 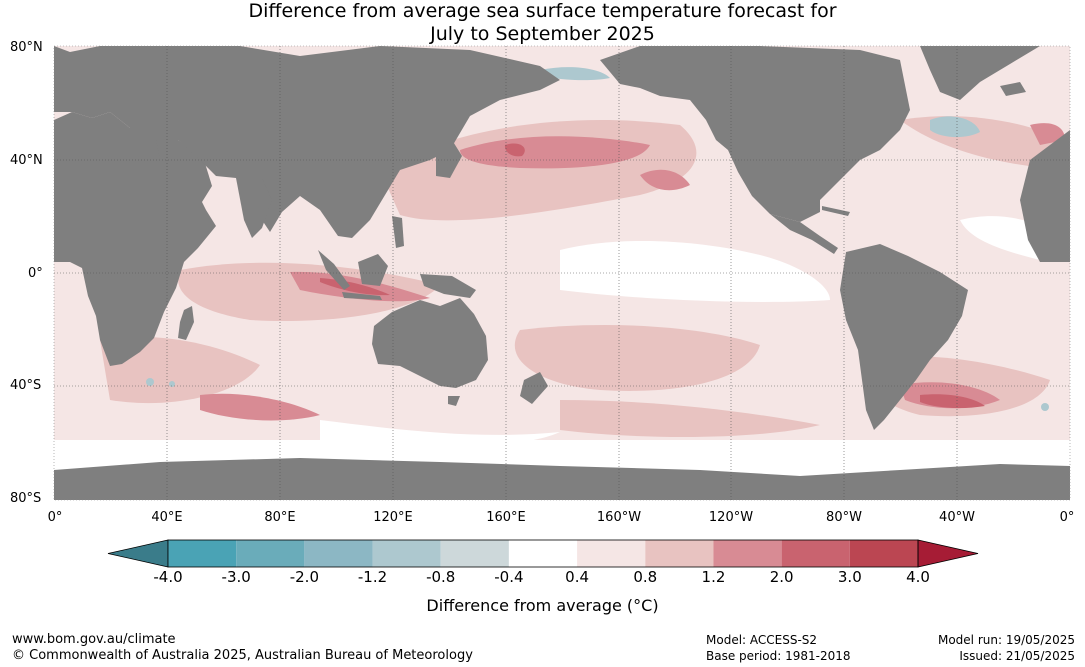 I want to click on lat-label-80s: 80°S, so click(x=26, y=498).